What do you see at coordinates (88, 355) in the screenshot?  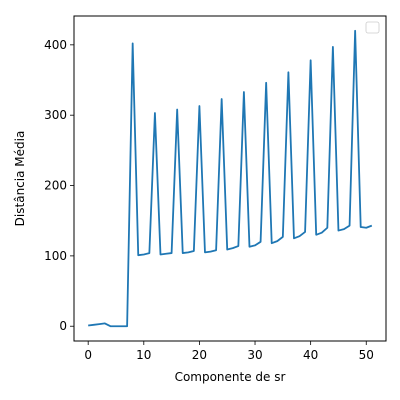 I see `x-tick-label: 0` at bounding box center [88, 355].